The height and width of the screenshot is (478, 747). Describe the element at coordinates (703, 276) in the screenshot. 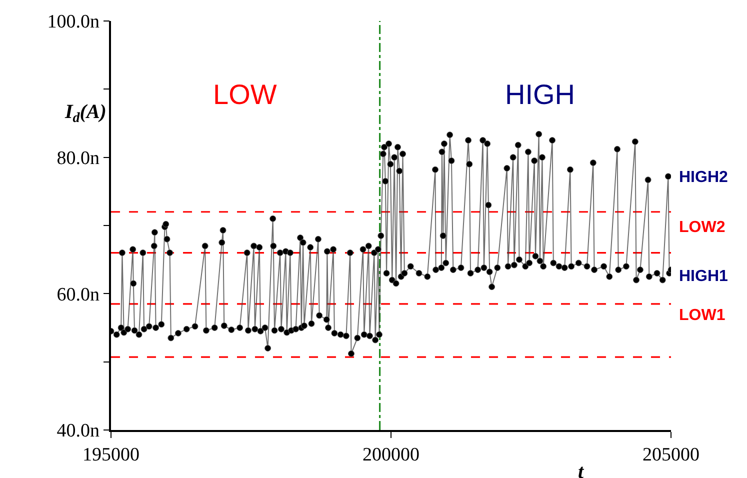

I see `text: HIGH1` at that location.